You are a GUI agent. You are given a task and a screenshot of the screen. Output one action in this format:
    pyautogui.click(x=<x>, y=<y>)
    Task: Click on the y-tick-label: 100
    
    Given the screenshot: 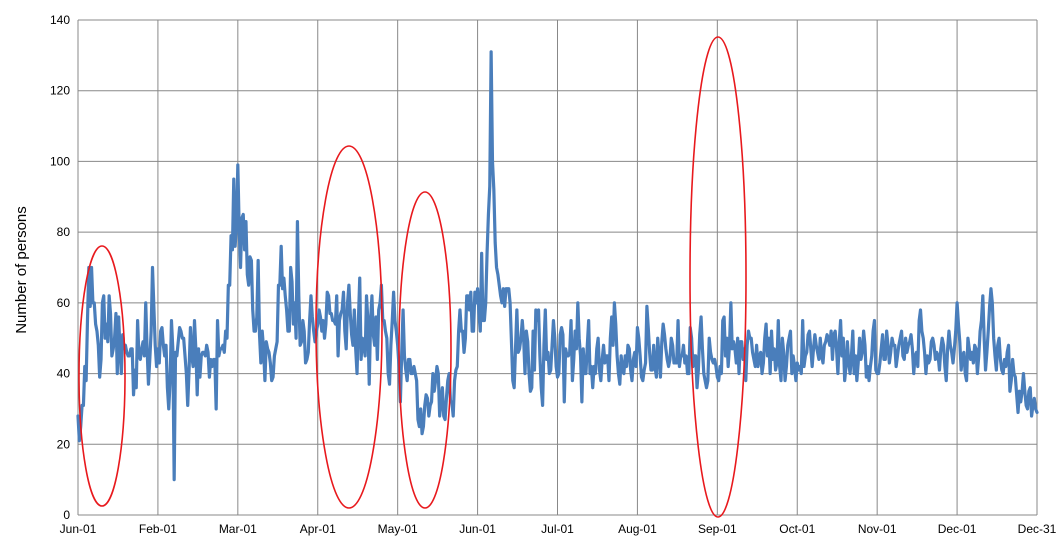 What is the action you would take?
    pyautogui.click(x=60, y=161)
    